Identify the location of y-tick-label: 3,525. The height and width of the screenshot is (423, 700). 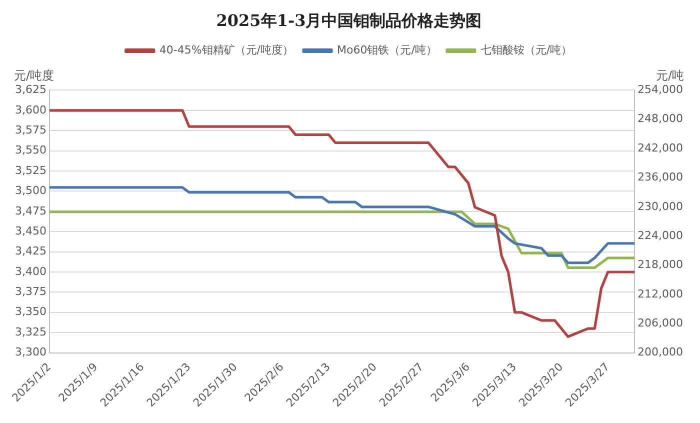
(30, 170).